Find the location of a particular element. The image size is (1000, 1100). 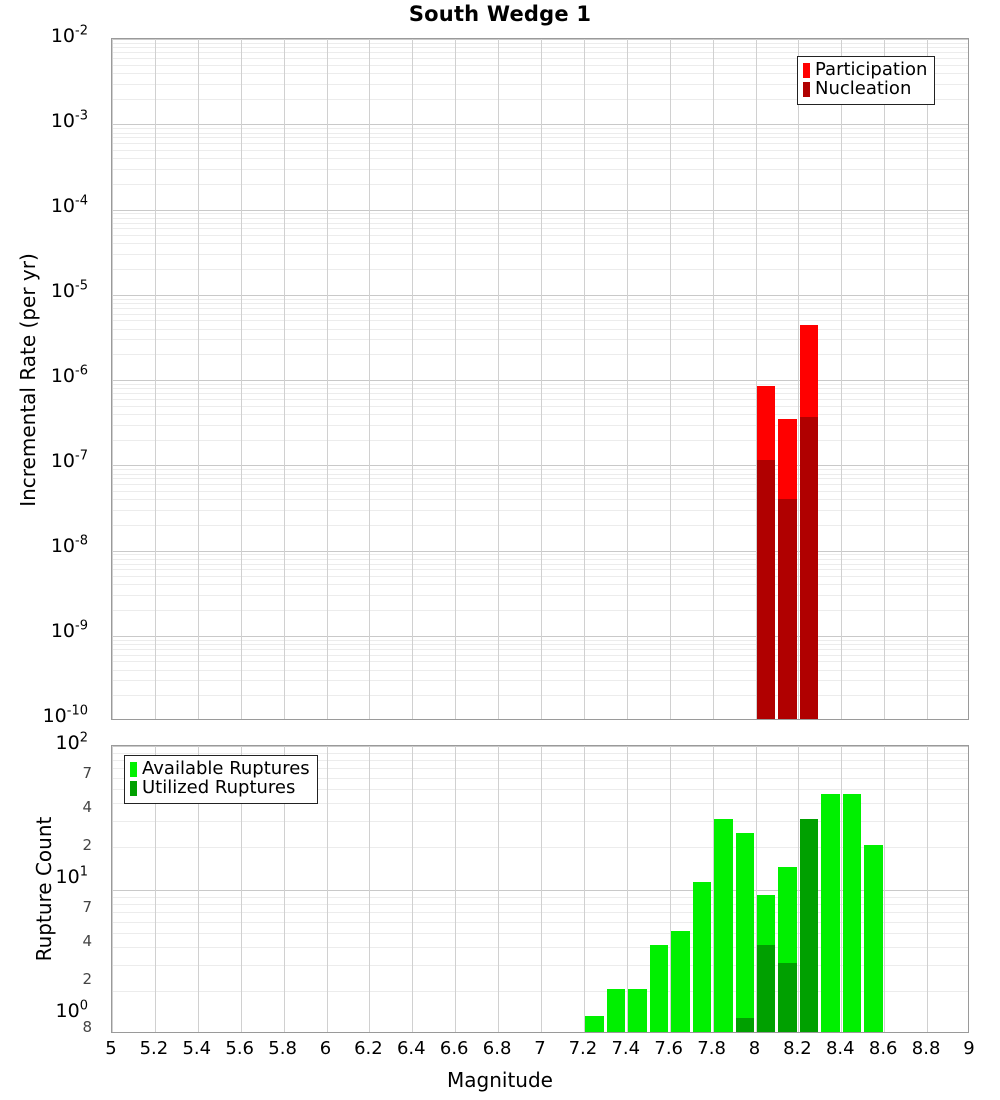

x-tick-label: 7.4 is located at coordinates (626, 1048).